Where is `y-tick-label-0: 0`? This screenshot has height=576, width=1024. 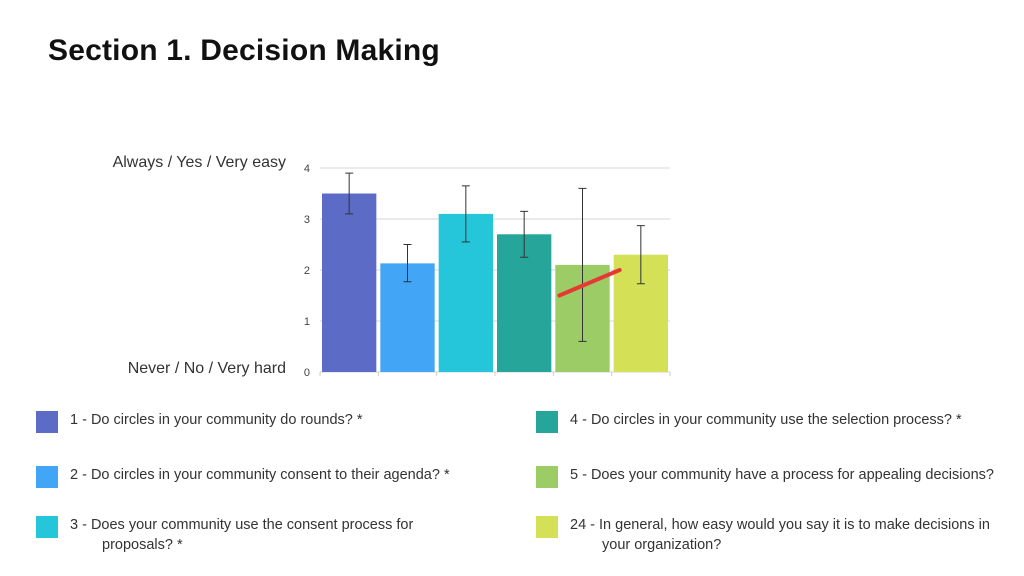
y-tick-label-0: 0 is located at coordinates (307, 373).